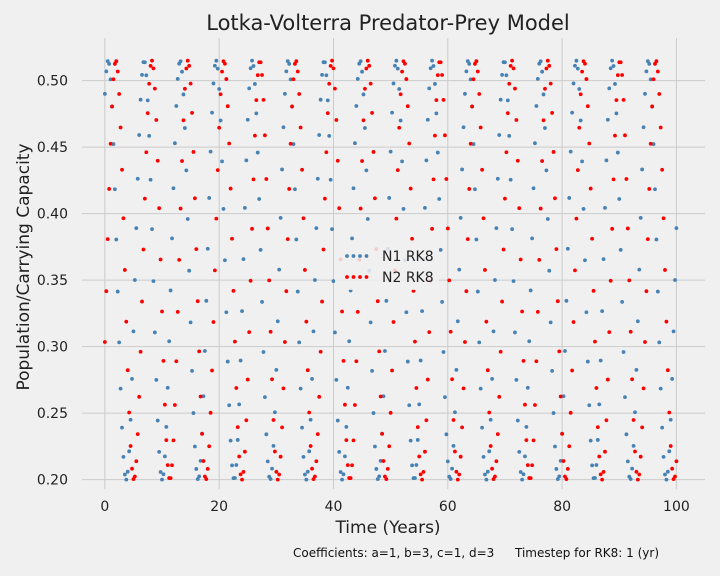  I want to click on legend-marker, so click(360, 256).